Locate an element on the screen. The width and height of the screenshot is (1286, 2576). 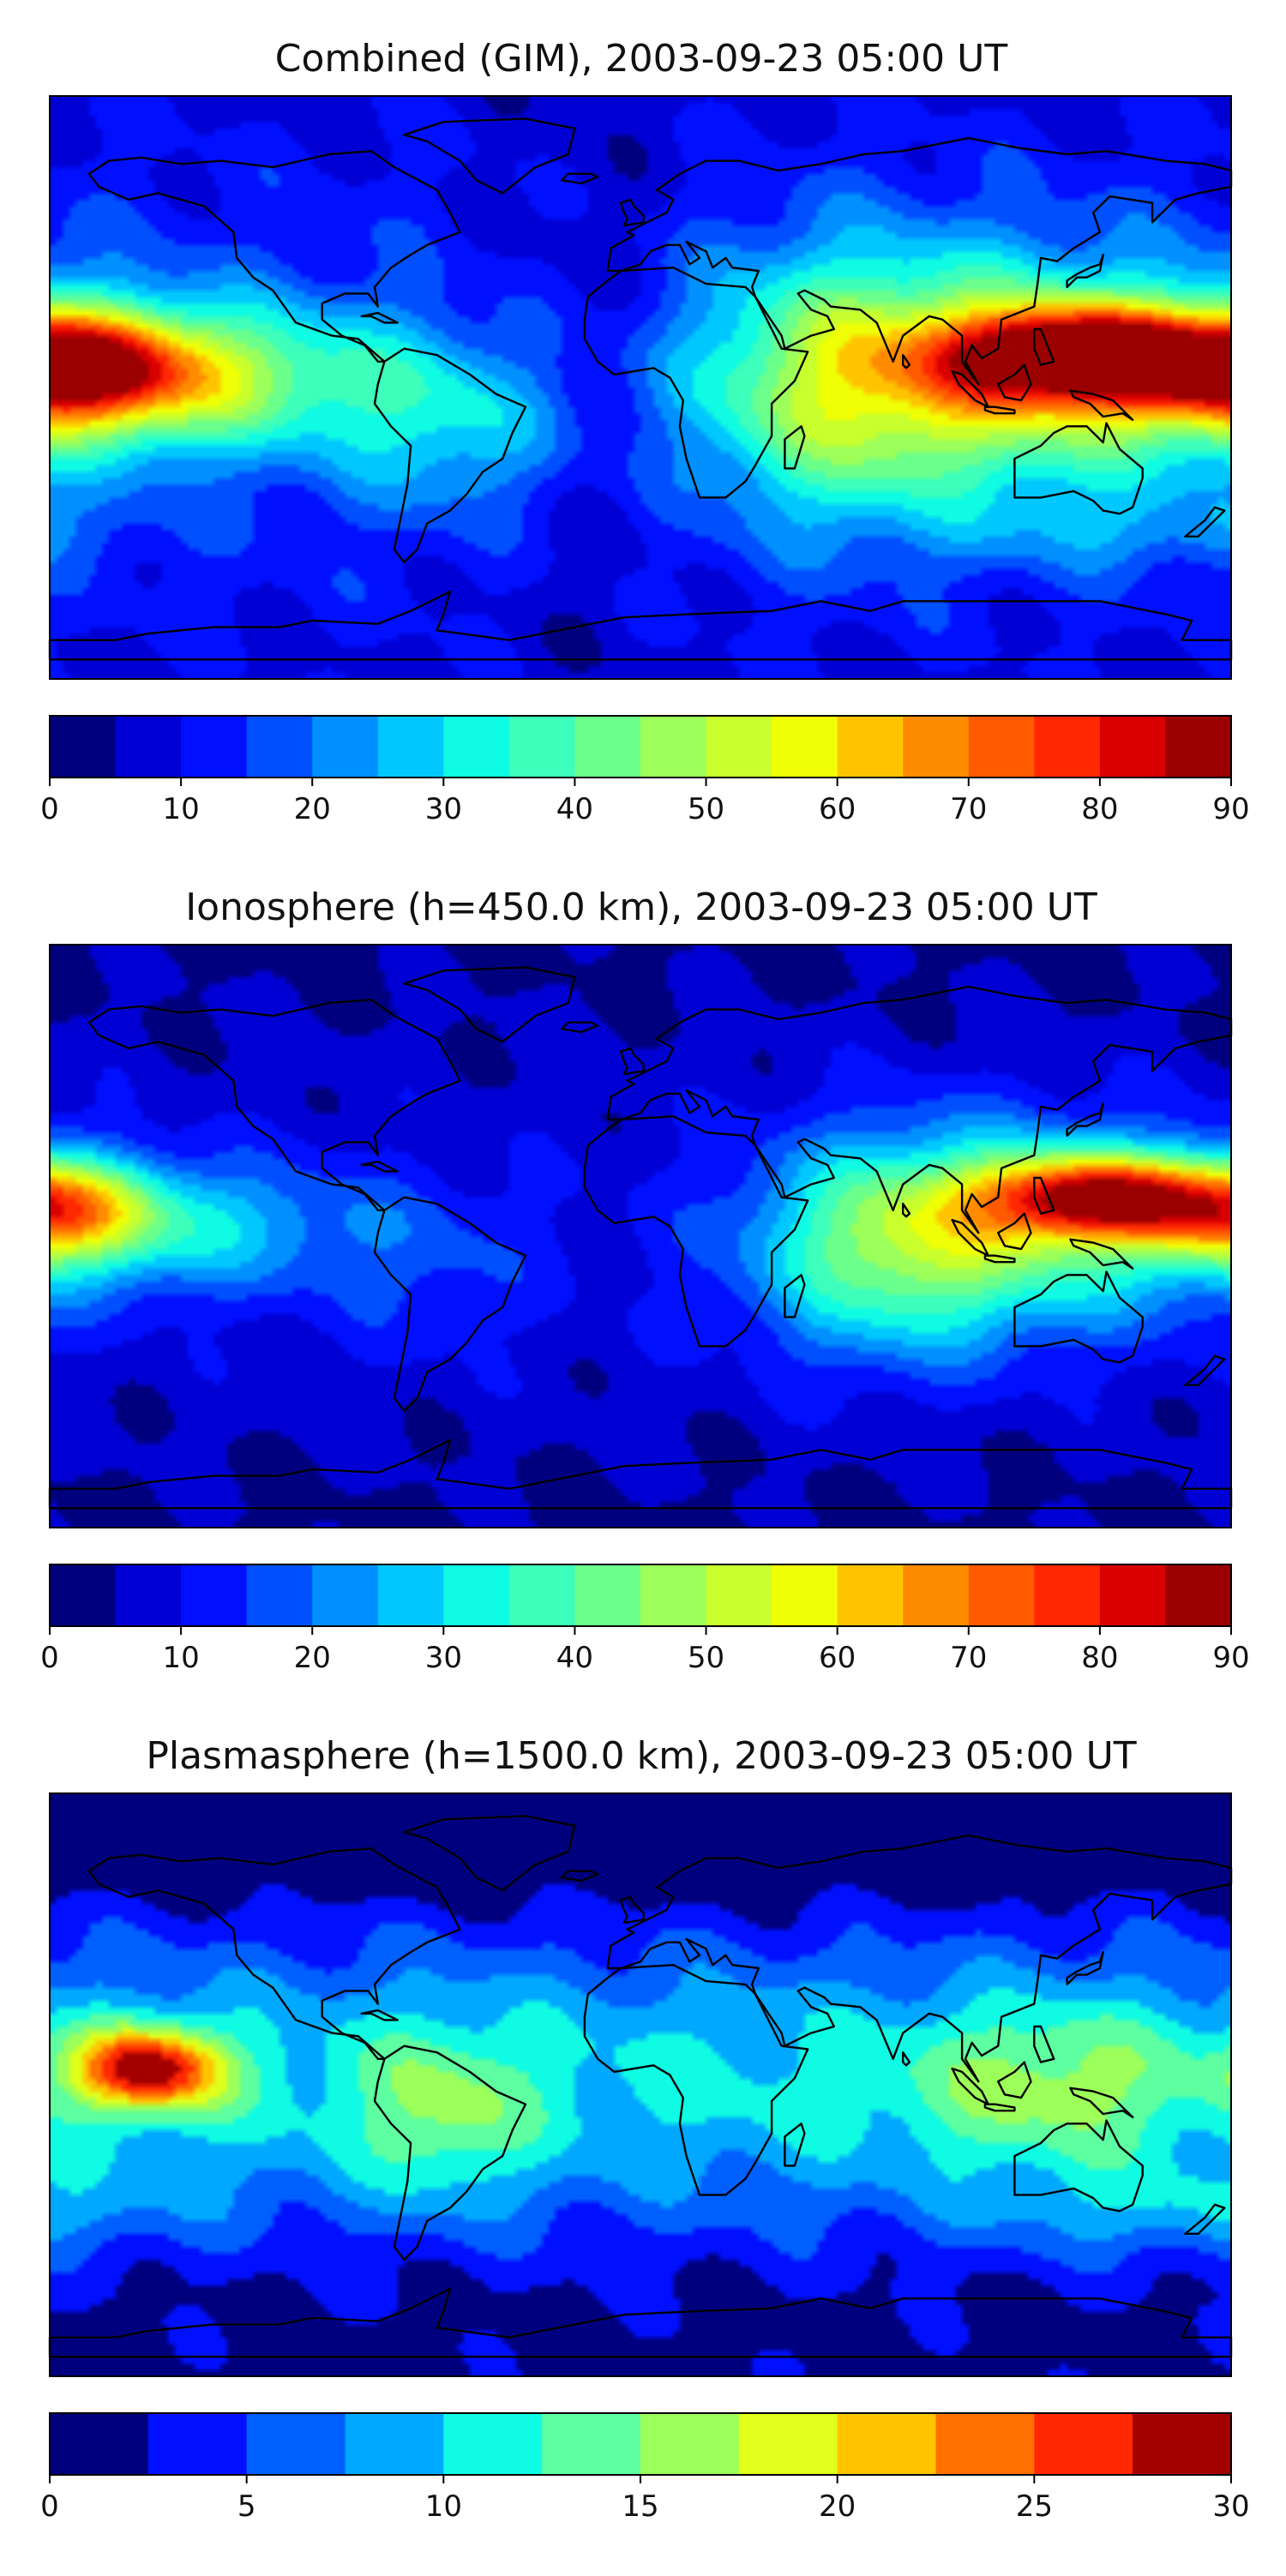
colorbar-tick-label: 80 is located at coordinates (1099, 1658).